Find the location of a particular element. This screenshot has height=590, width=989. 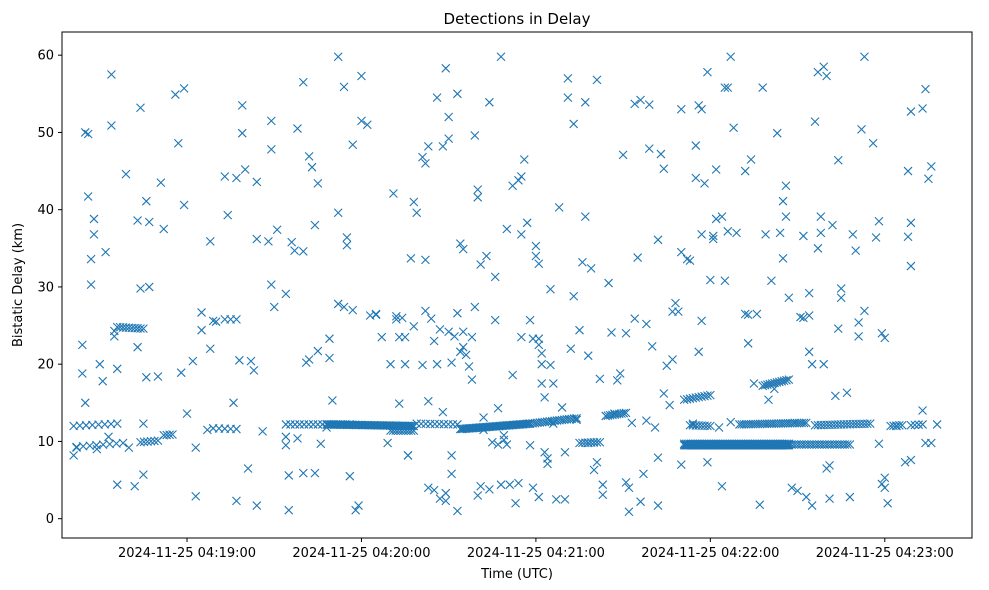

y-tick-label: 10 is located at coordinates (45, 442).